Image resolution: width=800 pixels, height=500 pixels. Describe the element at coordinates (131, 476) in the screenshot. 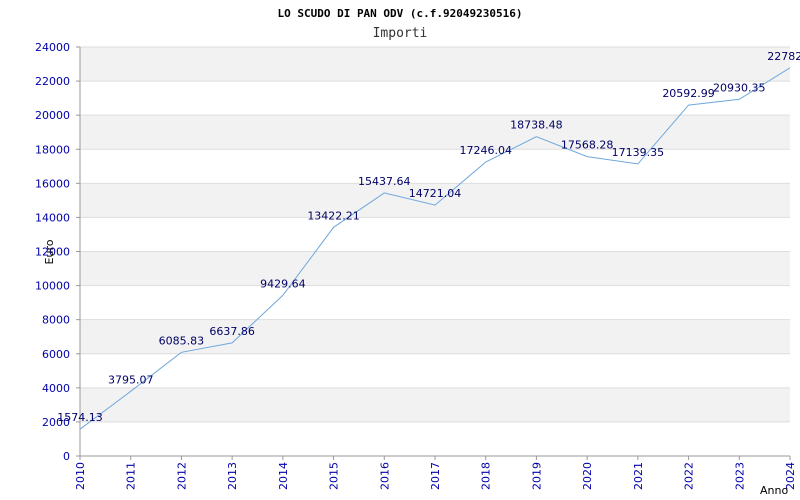

I see `x-tick-label: 2011` at that location.